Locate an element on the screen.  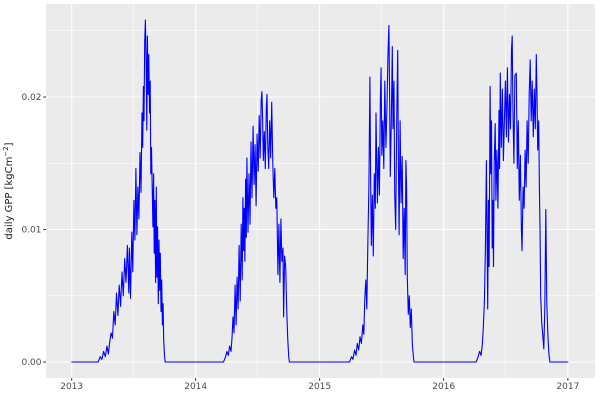
y-tick-label-0.00: 0.00 is located at coordinates (31, 363).